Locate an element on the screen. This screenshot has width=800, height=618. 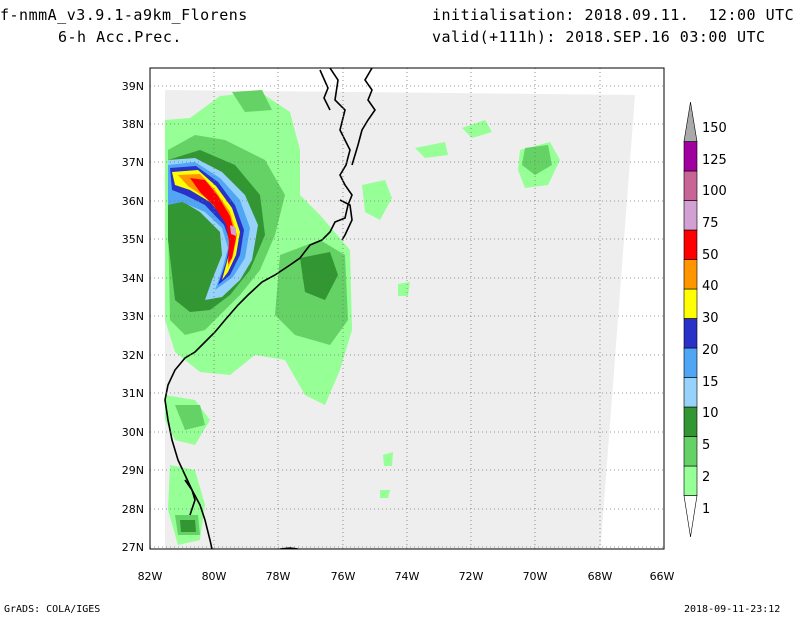
lat-label: 36N is located at coordinates (133, 201).